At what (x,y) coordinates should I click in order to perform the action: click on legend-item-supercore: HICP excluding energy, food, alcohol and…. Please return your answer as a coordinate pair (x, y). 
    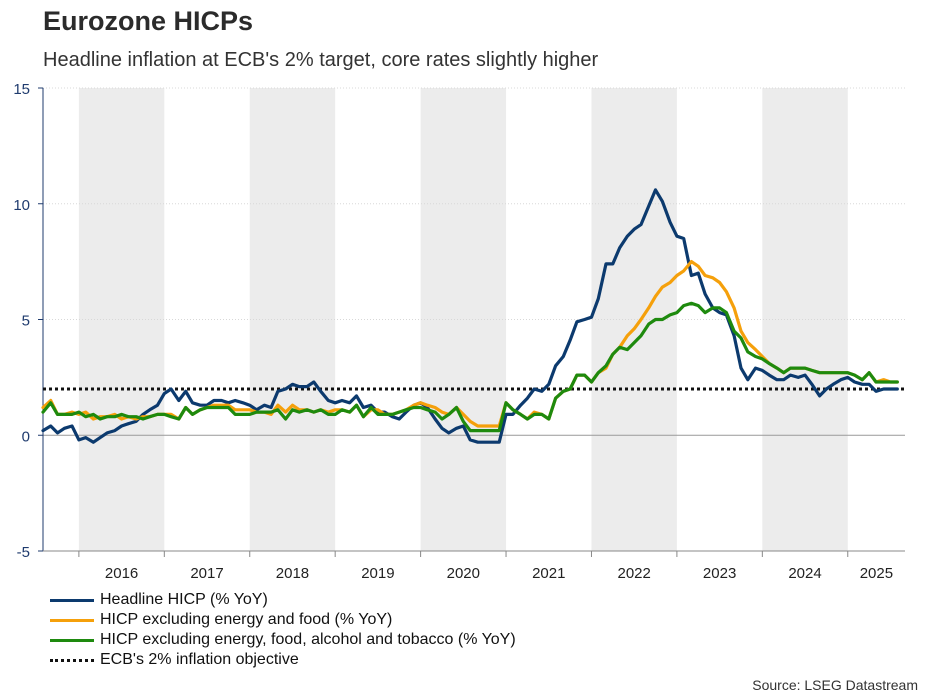
    Looking at the image, I should click on (283, 640).